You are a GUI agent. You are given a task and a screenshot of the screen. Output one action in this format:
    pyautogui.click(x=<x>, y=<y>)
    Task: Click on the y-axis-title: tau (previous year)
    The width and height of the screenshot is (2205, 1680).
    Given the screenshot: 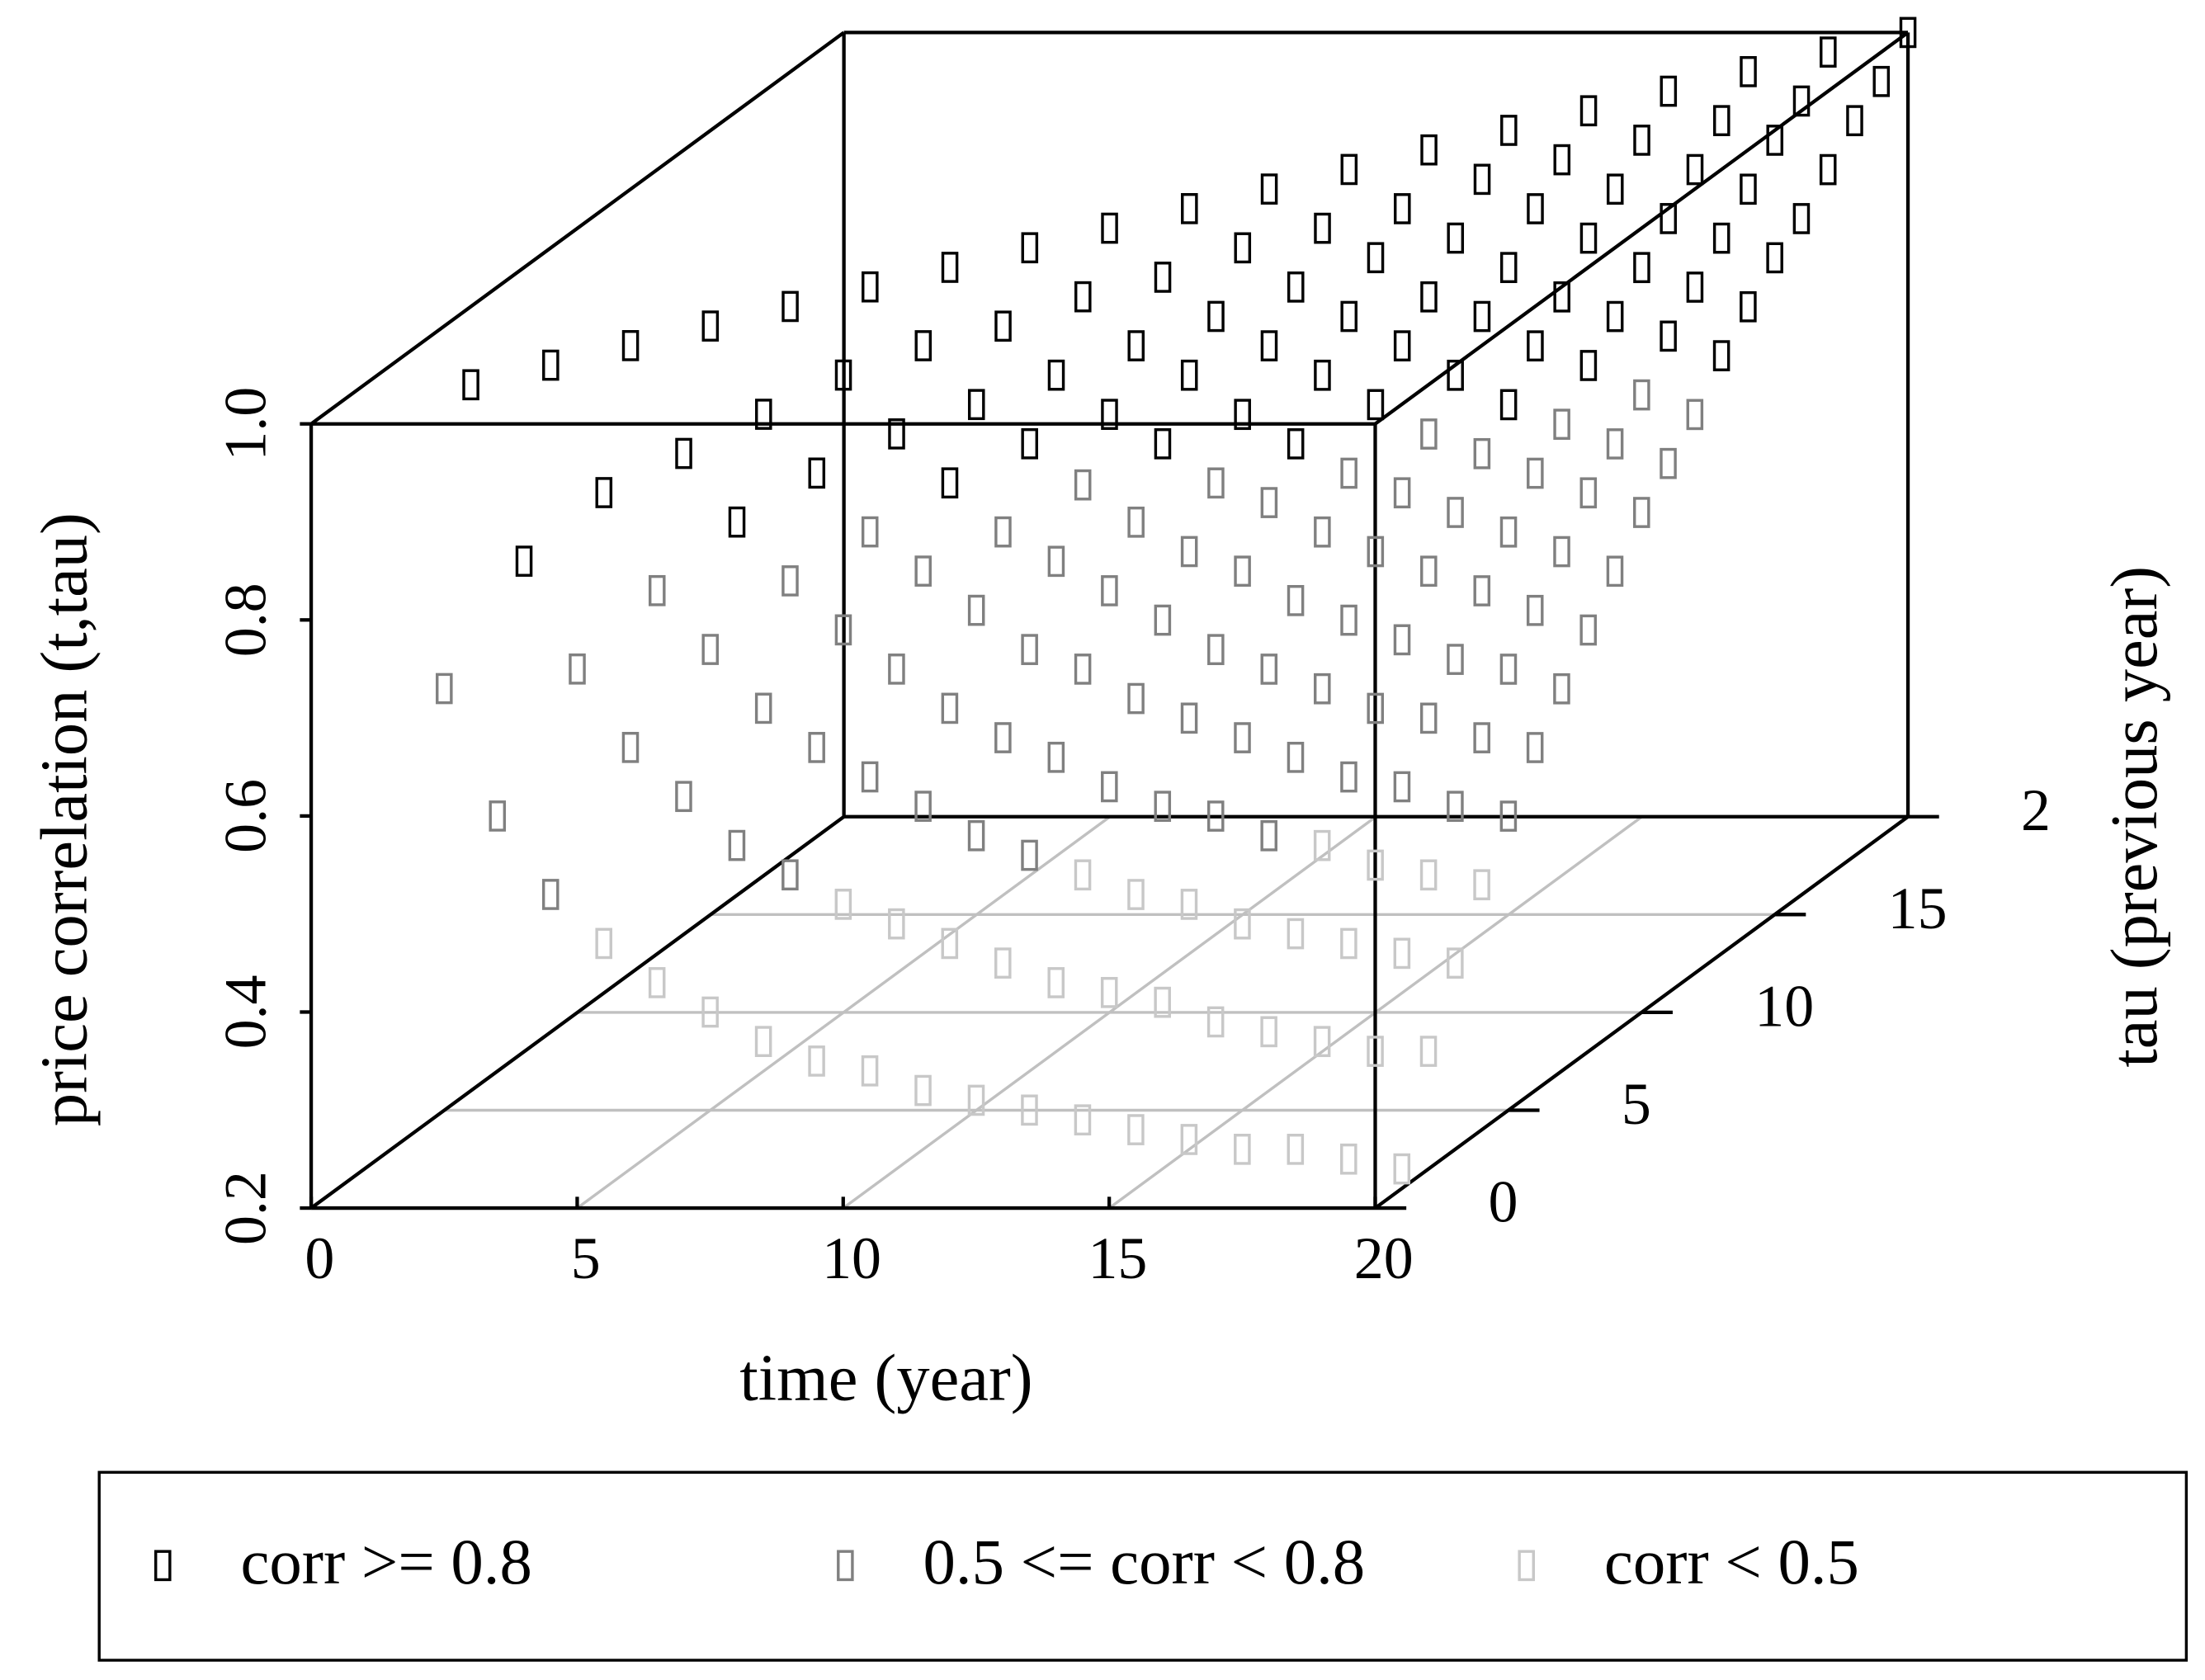 What is the action you would take?
    pyautogui.click(x=2134, y=817)
    